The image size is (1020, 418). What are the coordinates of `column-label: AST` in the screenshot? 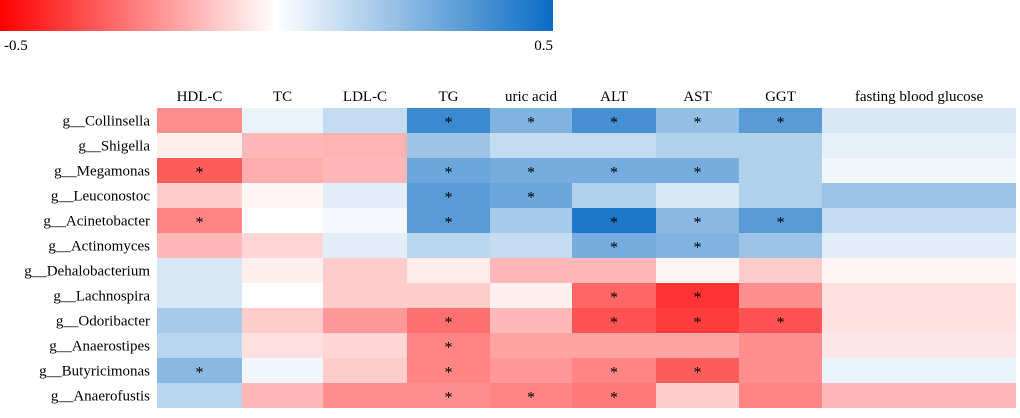 It's located at (697, 97).